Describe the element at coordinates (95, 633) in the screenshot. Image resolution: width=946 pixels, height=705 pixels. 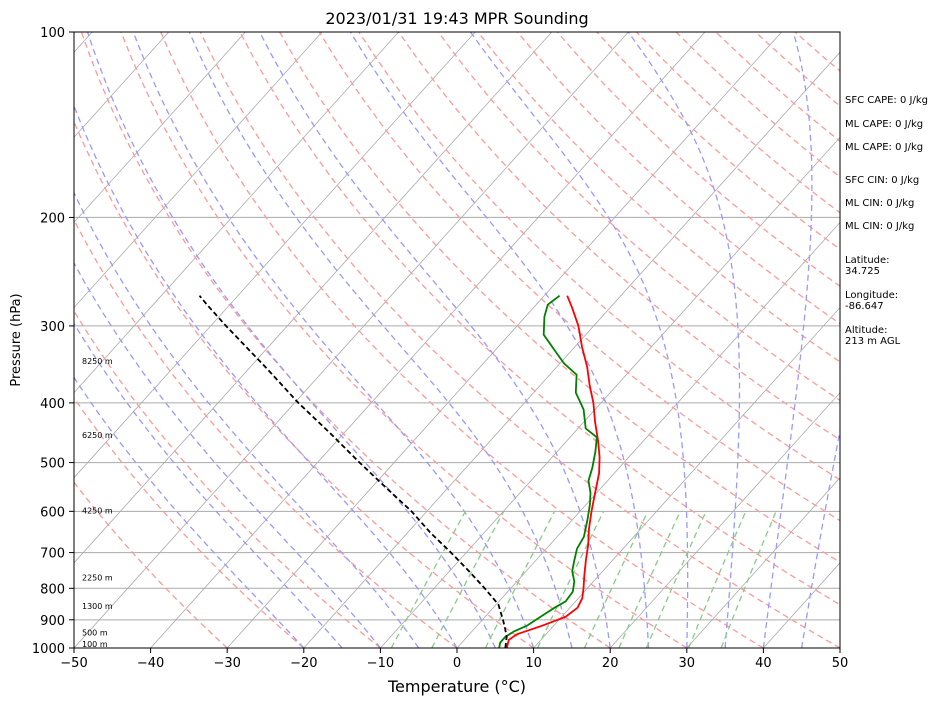
I see `height-label: 500 m` at that location.